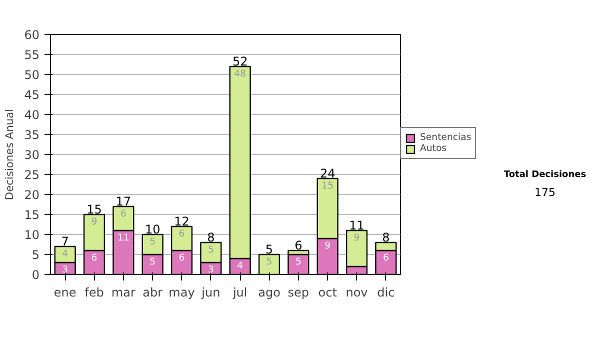  Describe the element at coordinates (32, 235) in the screenshot. I see `y-tick-label: 10` at that location.